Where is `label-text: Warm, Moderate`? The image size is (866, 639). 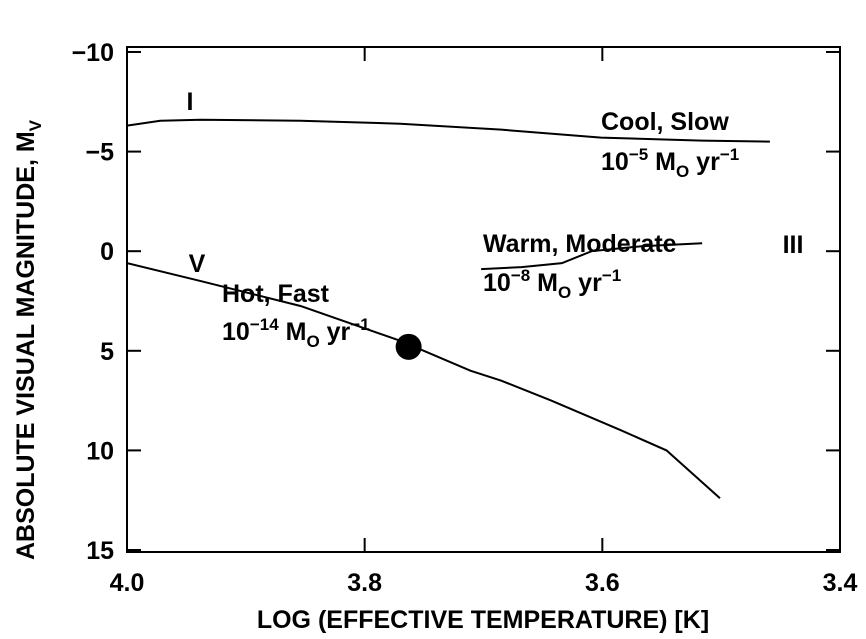 label-text: Warm, Moderate is located at coordinates (580, 244).